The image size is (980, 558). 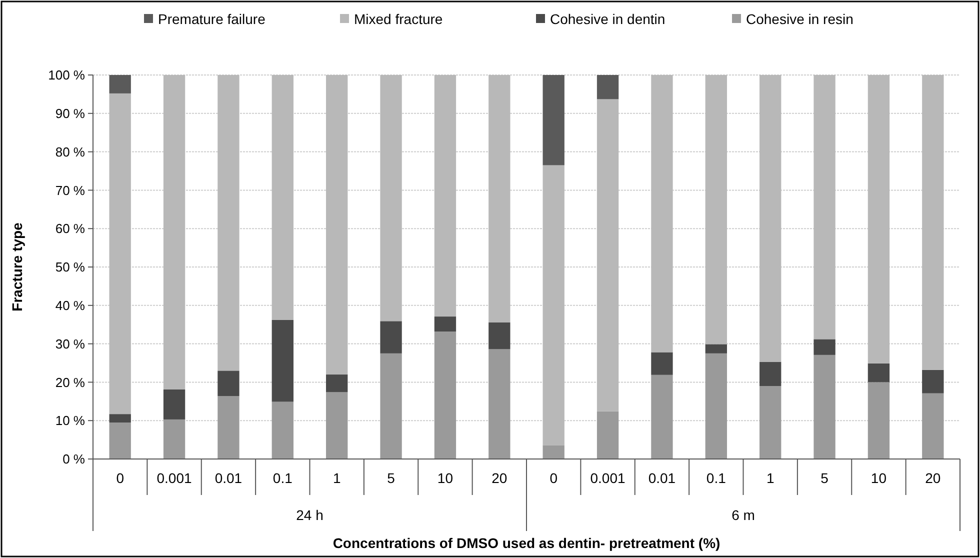 What do you see at coordinates (800, 18) in the screenshot?
I see `legend-label: Cohesive in resin` at bounding box center [800, 18].